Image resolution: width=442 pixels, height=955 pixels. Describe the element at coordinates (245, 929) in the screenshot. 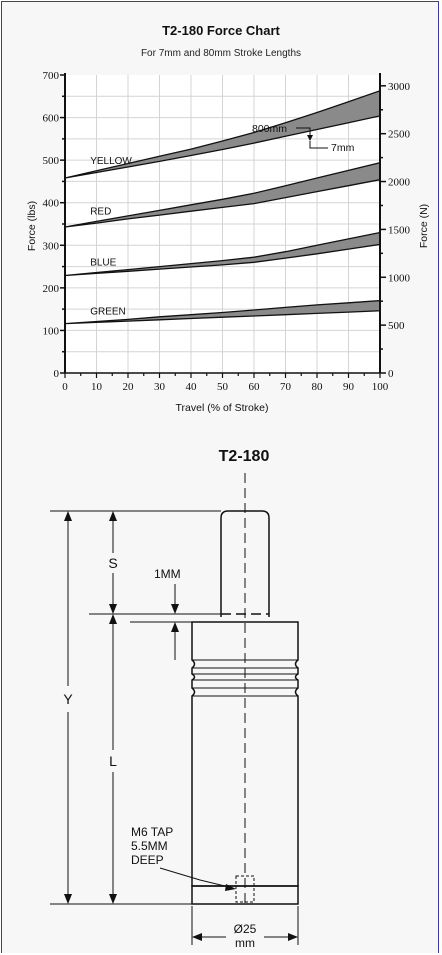

I see `diameter-label: Ø25` at that location.